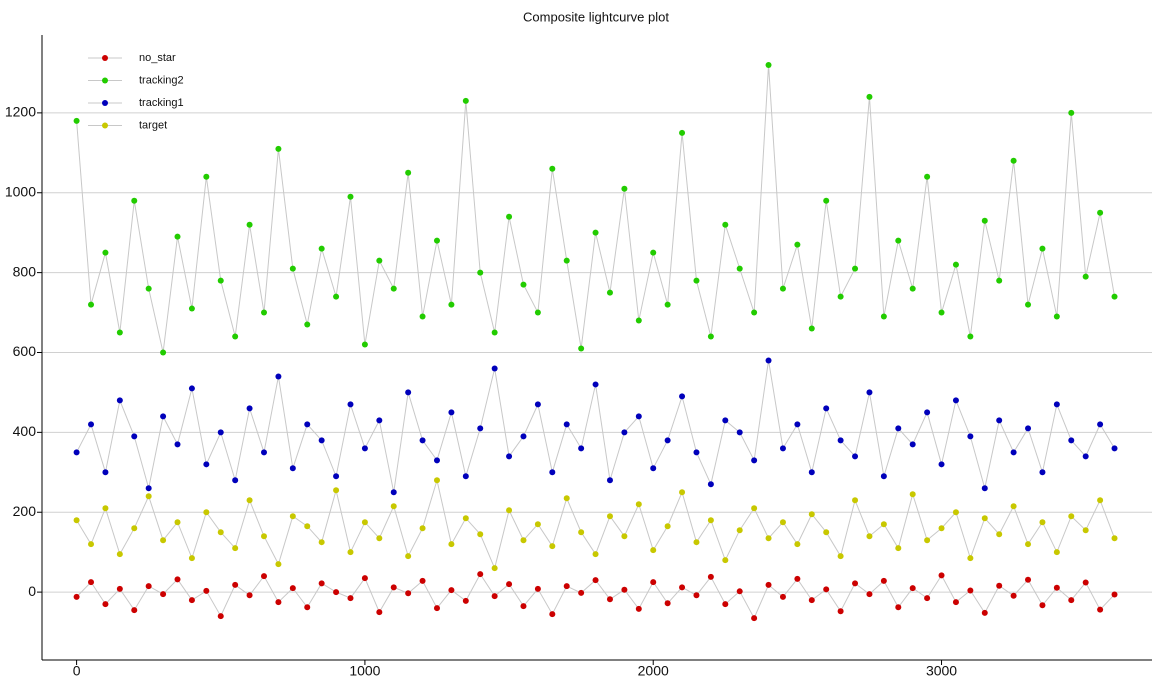 This screenshot has width=1152, height=683. I want to click on x-tick-label: 1000, so click(364, 671).